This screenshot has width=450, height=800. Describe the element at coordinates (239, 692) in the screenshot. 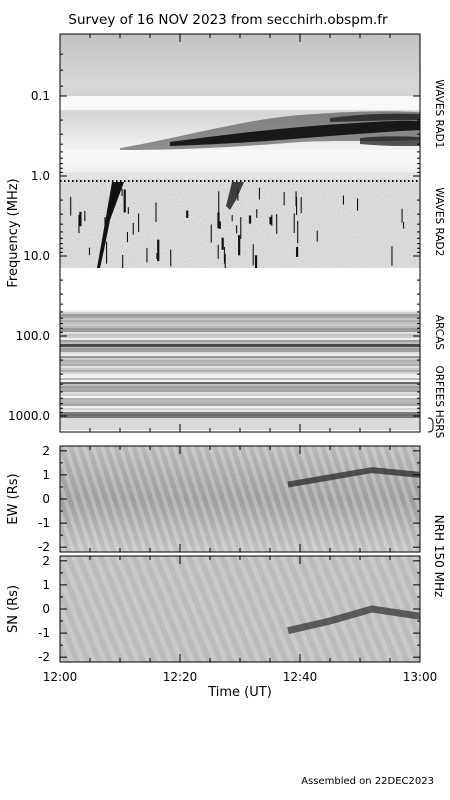

I see `xaxis-label: Time (UT)` at that location.